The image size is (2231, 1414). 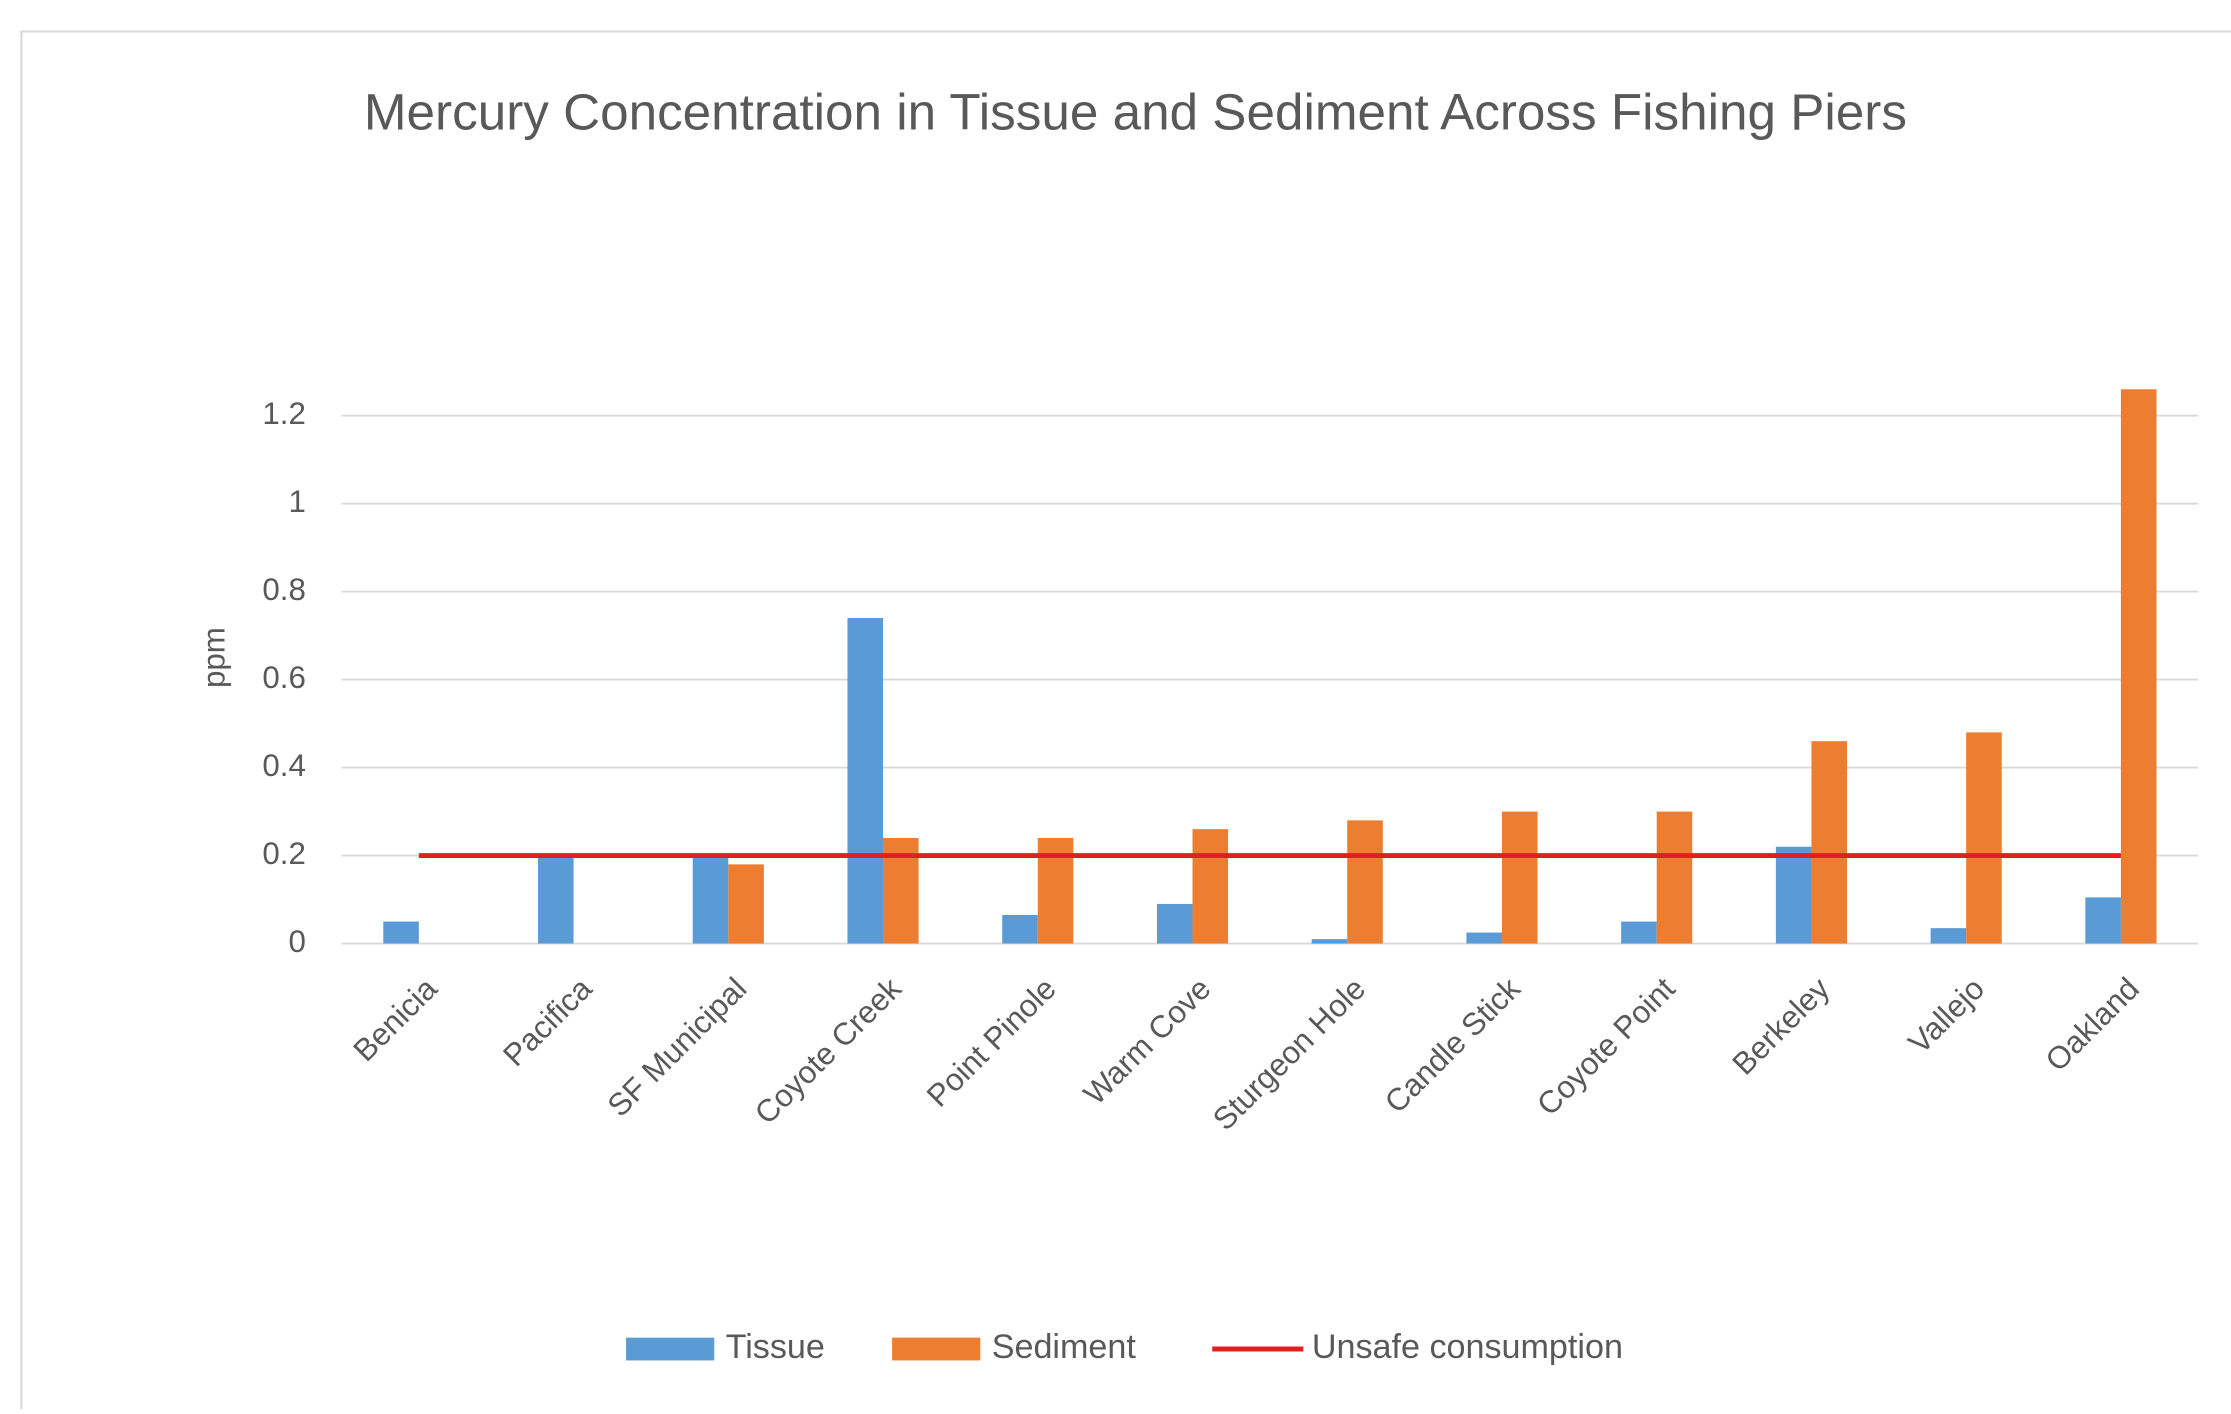 What do you see at coordinates (1947, 1016) in the screenshot?
I see `x-tick-label: Vallejo` at bounding box center [1947, 1016].